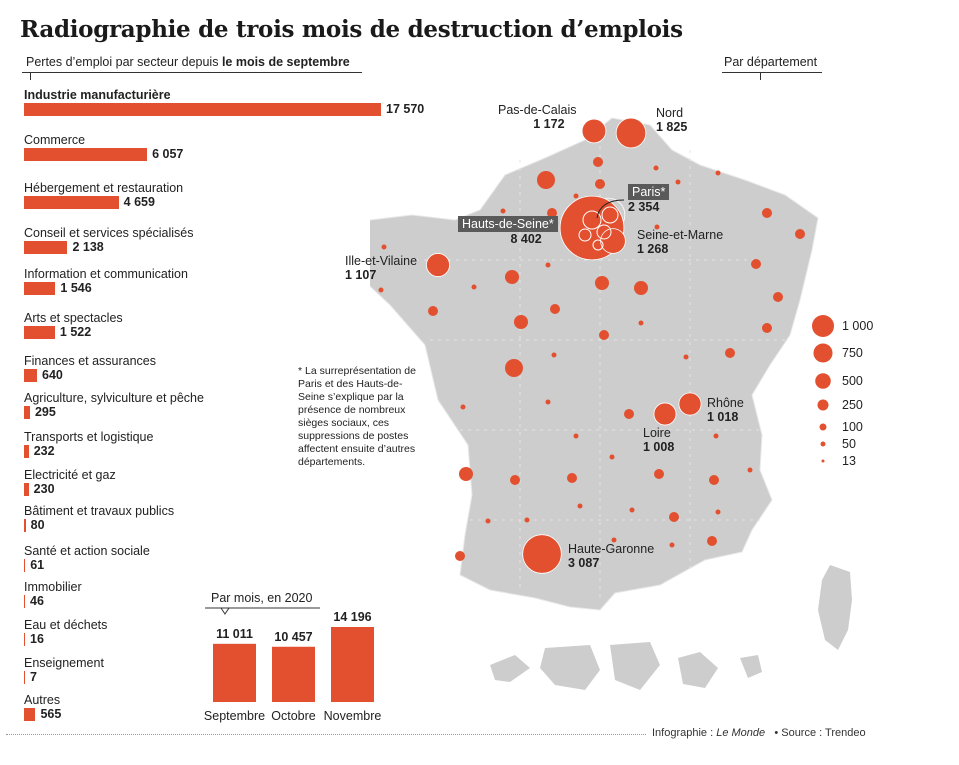 Image resolution: width=959 pixels, height=765 pixels. I want to click on department-label: Loire 1 008, so click(658, 440).